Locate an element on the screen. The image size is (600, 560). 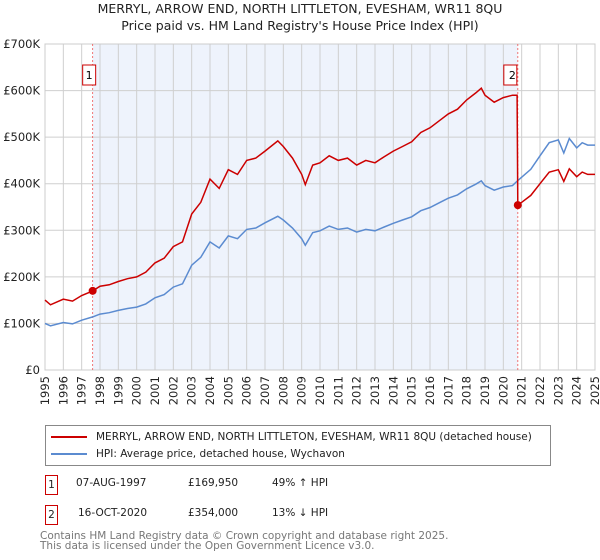
sale-row-1: 1 07-AUG-1997 £169,950 49% ↑ HPI is located at coordinates (245, 485).